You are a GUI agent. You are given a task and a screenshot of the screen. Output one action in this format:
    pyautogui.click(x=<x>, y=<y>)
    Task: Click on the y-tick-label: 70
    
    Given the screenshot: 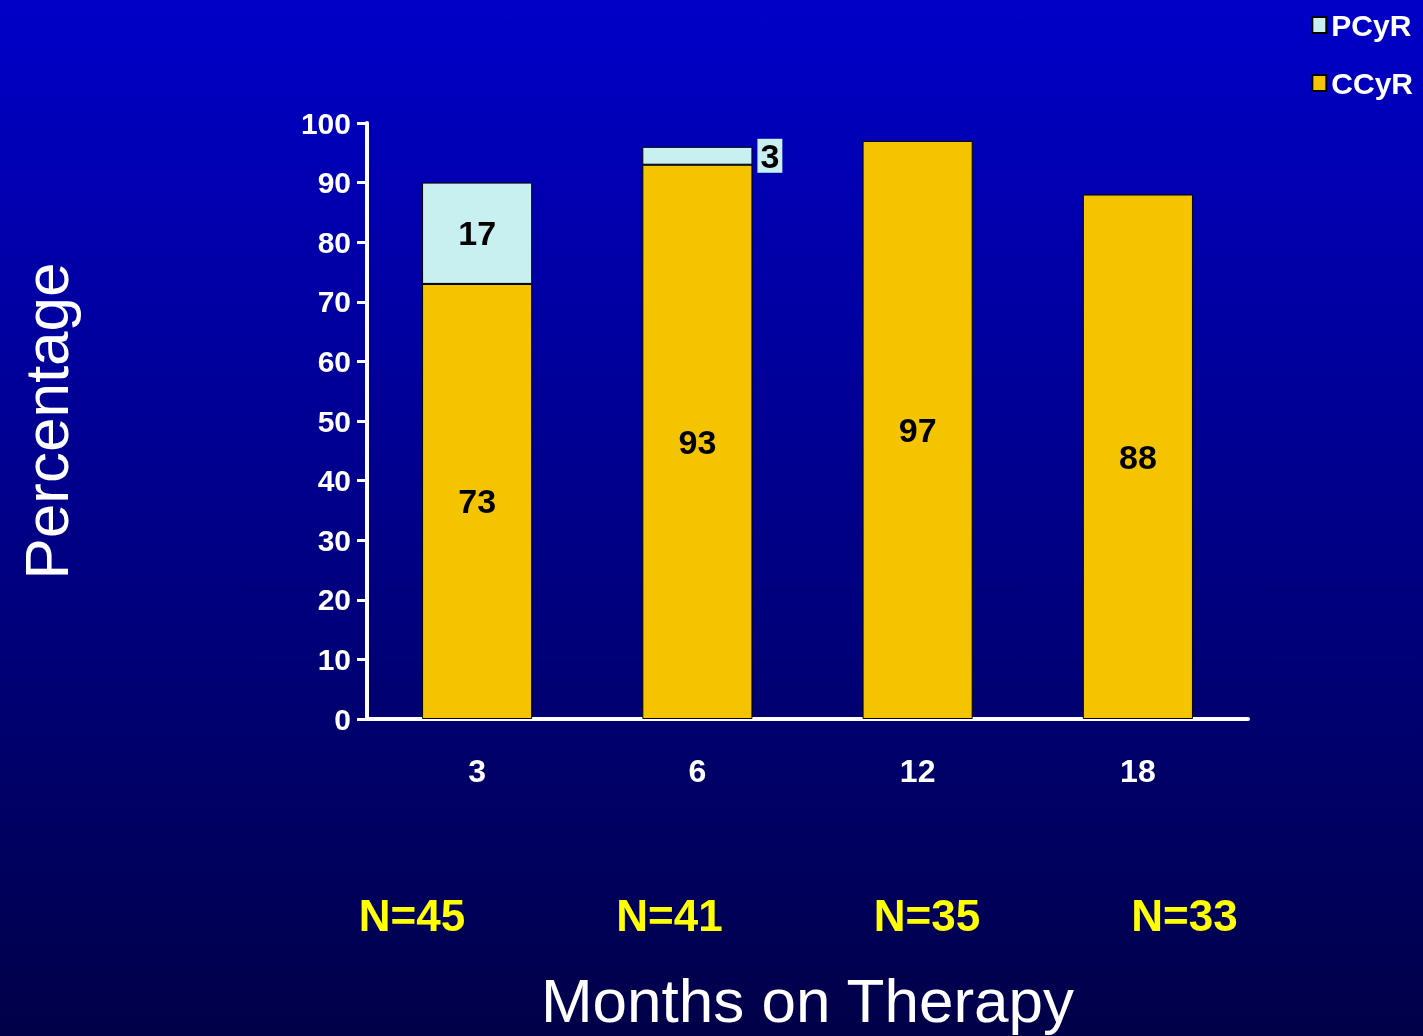 What is the action you would take?
    pyautogui.click(x=334, y=302)
    